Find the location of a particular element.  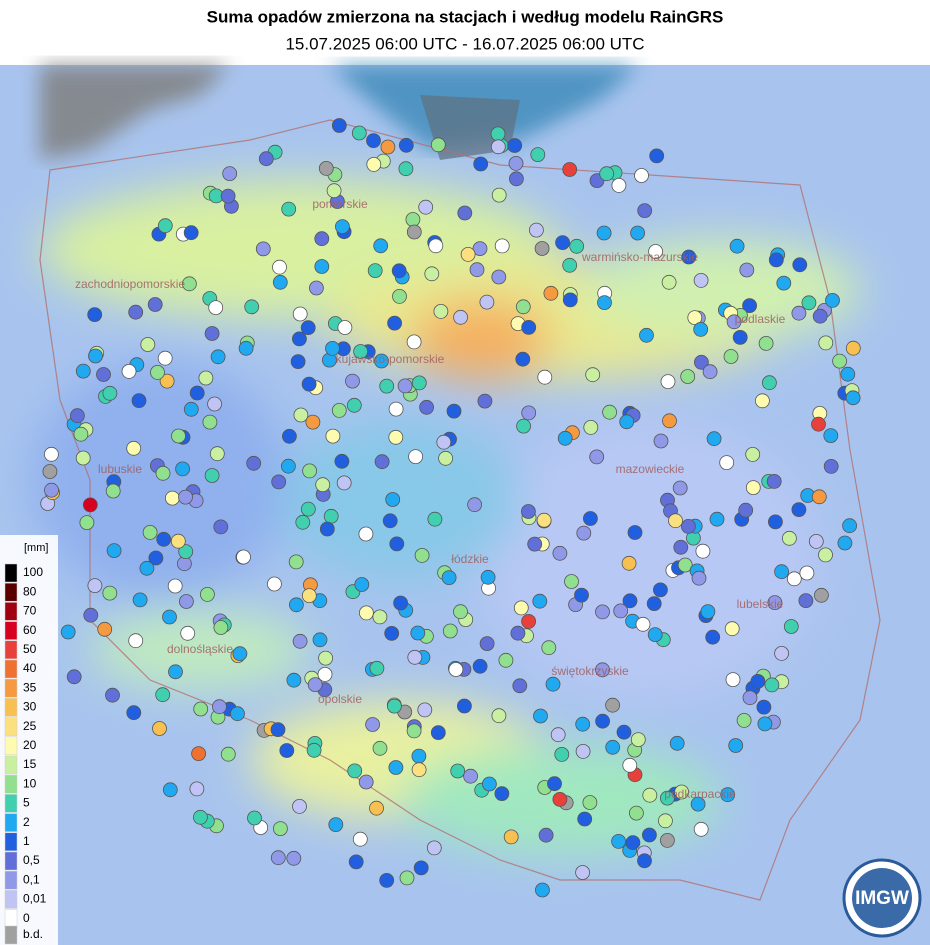

region-label: podkarpackie is located at coordinates (700, 794).